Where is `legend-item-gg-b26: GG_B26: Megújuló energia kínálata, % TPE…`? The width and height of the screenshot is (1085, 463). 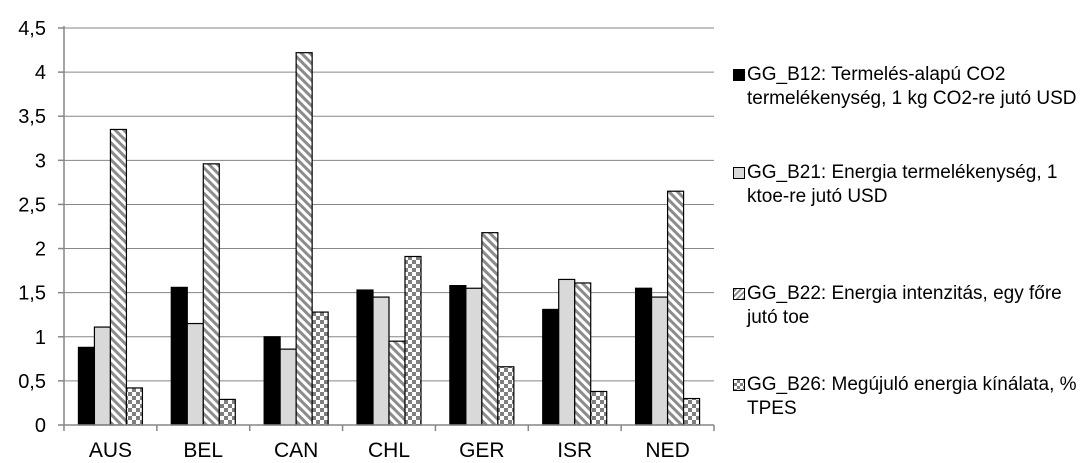 legend-item-gg-b26: GG_B26: Megújuló energia kínálata, % TPE… is located at coordinates (905, 397).